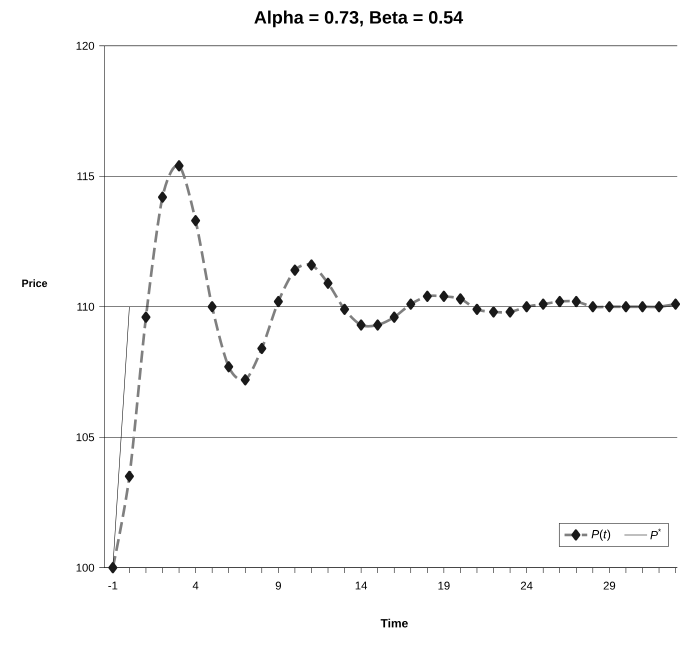 The height and width of the screenshot is (664, 680). Describe the element at coordinates (444, 586) in the screenshot. I see `x-tick-label: 19` at that location.